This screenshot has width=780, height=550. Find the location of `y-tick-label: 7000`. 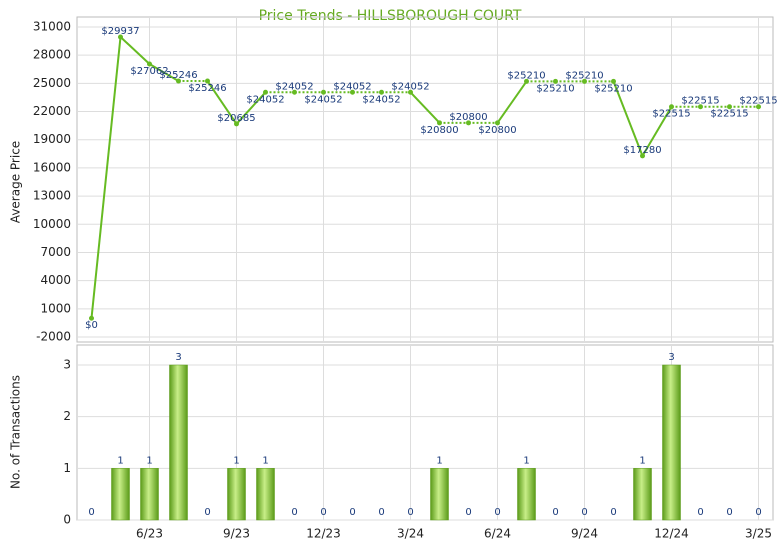

y-tick-label: 7000 is located at coordinates (55, 252).